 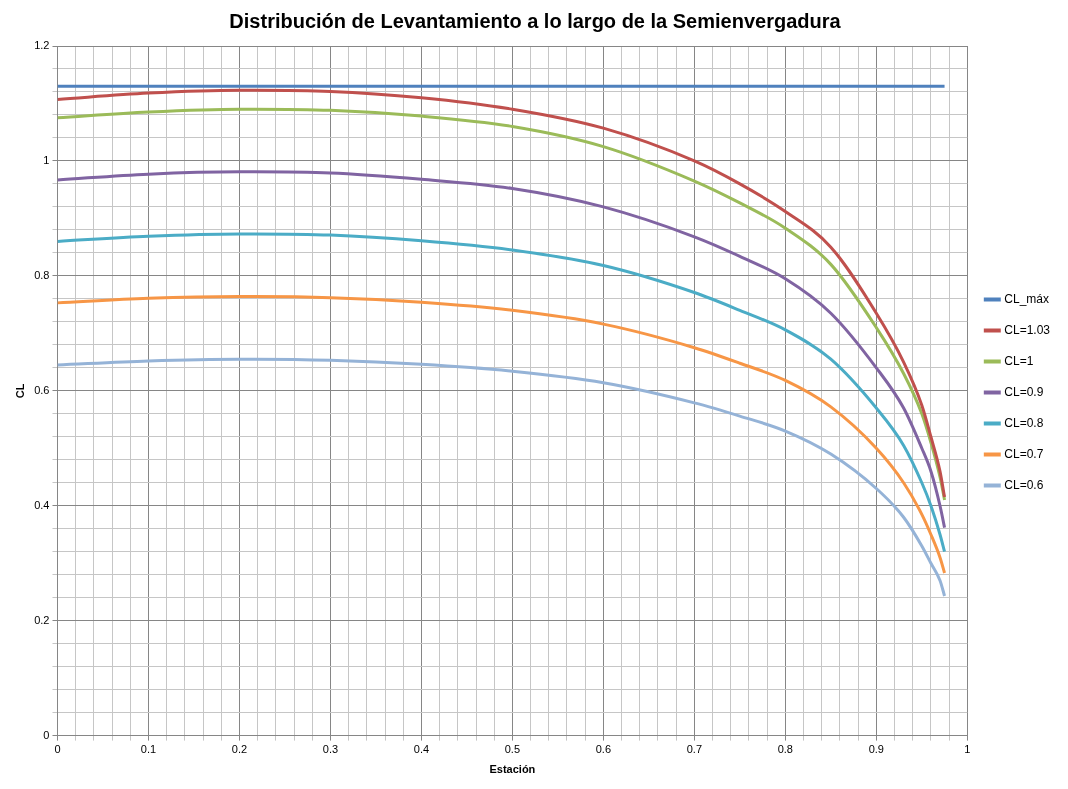 What do you see at coordinates (42, 274) in the screenshot?
I see `y-tick-label: 0.8` at bounding box center [42, 274].